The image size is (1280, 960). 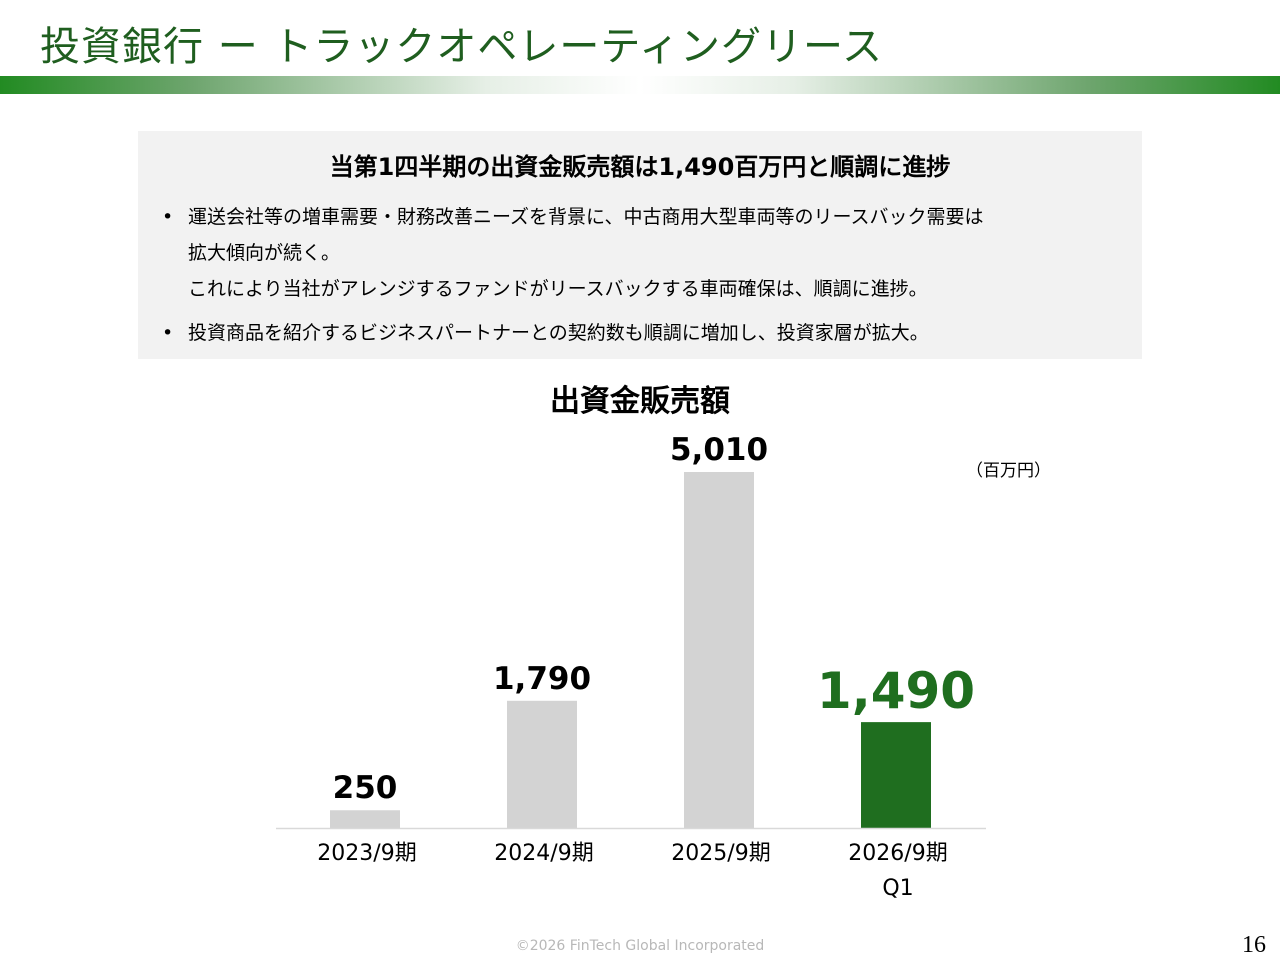 I want to click on slide-title: 投資銀行 ー トラックオペレーティングリース, so click(x=462, y=47).